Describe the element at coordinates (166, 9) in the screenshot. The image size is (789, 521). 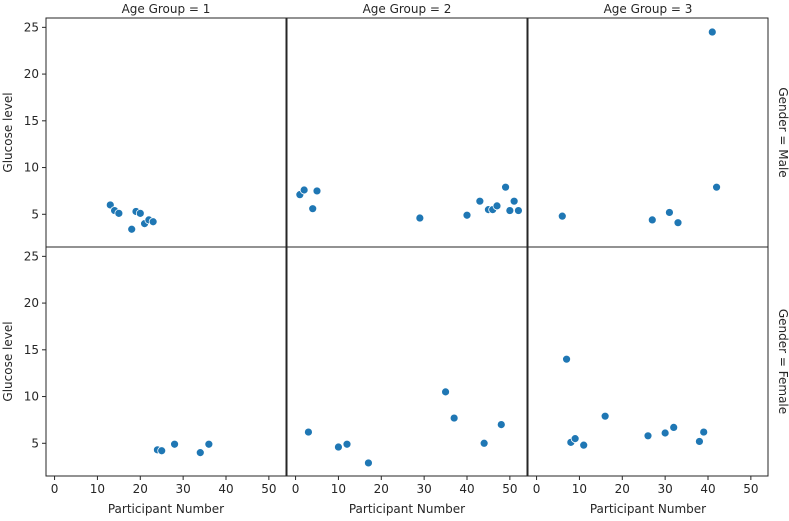
I see `column-title: Age Group = 1` at that location.